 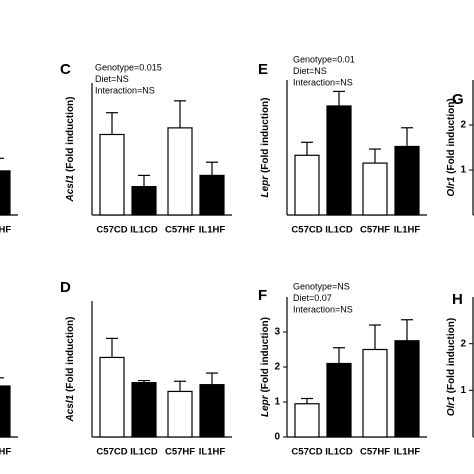 I want to click on panel-letter: E, so click(x=263, y=69).